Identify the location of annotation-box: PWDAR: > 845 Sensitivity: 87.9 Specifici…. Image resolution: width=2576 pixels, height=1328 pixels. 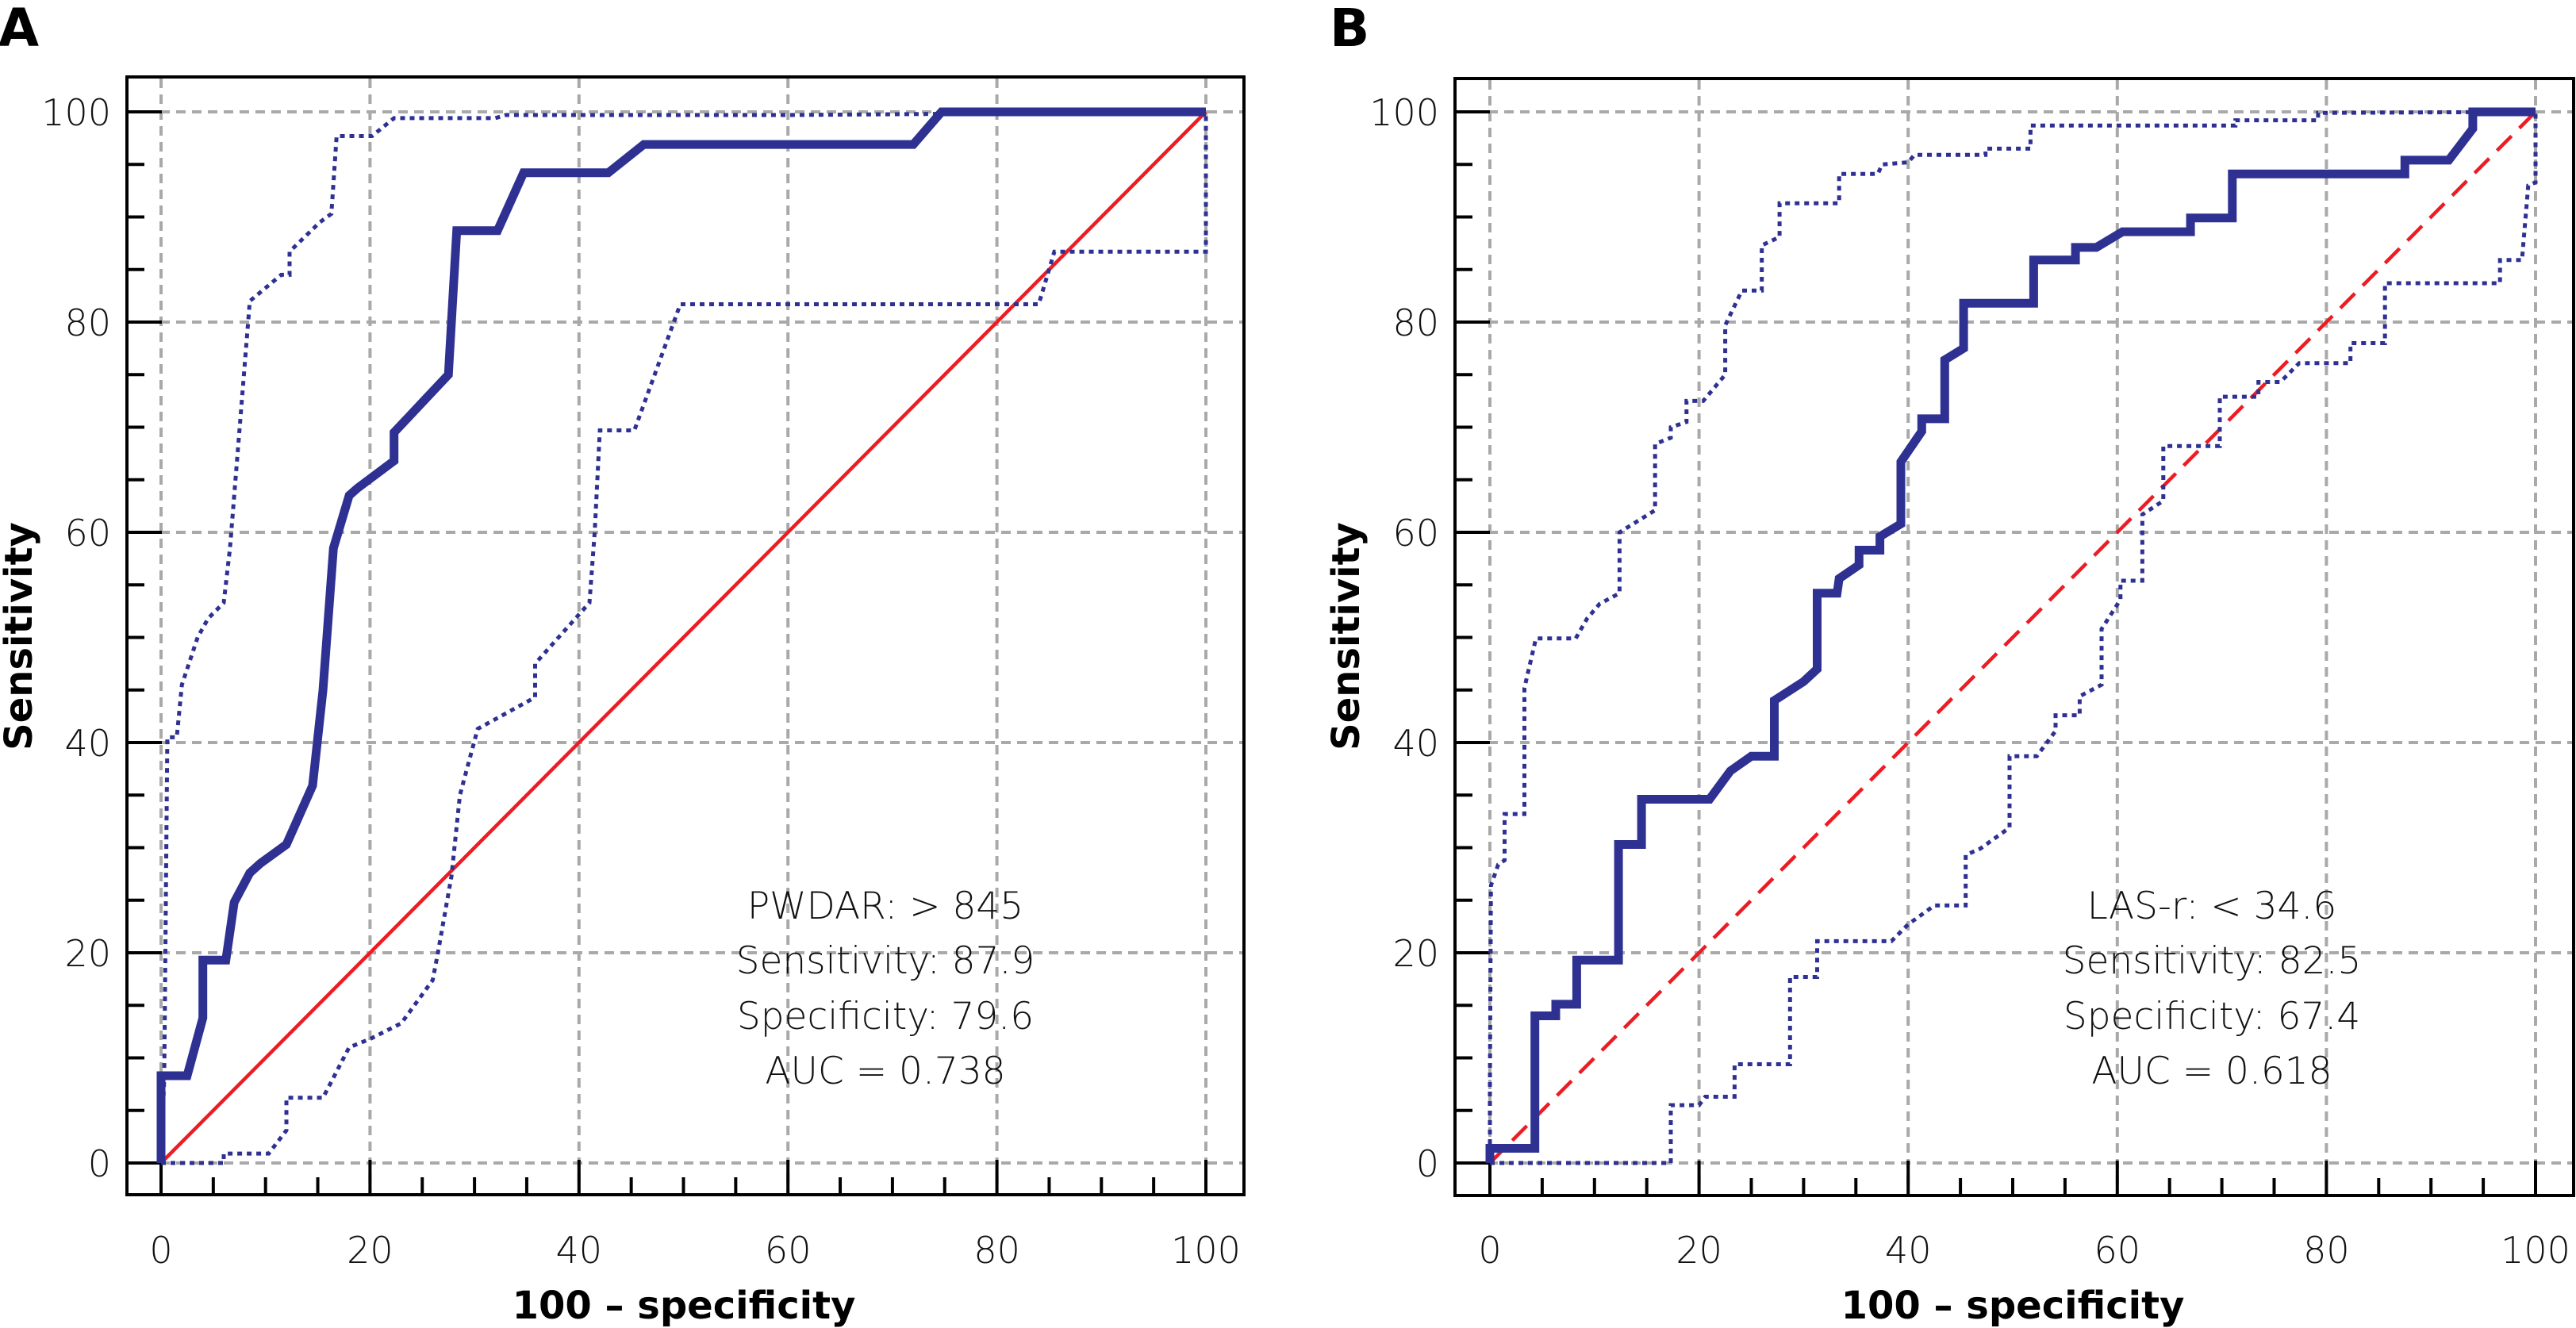
(885, 989).